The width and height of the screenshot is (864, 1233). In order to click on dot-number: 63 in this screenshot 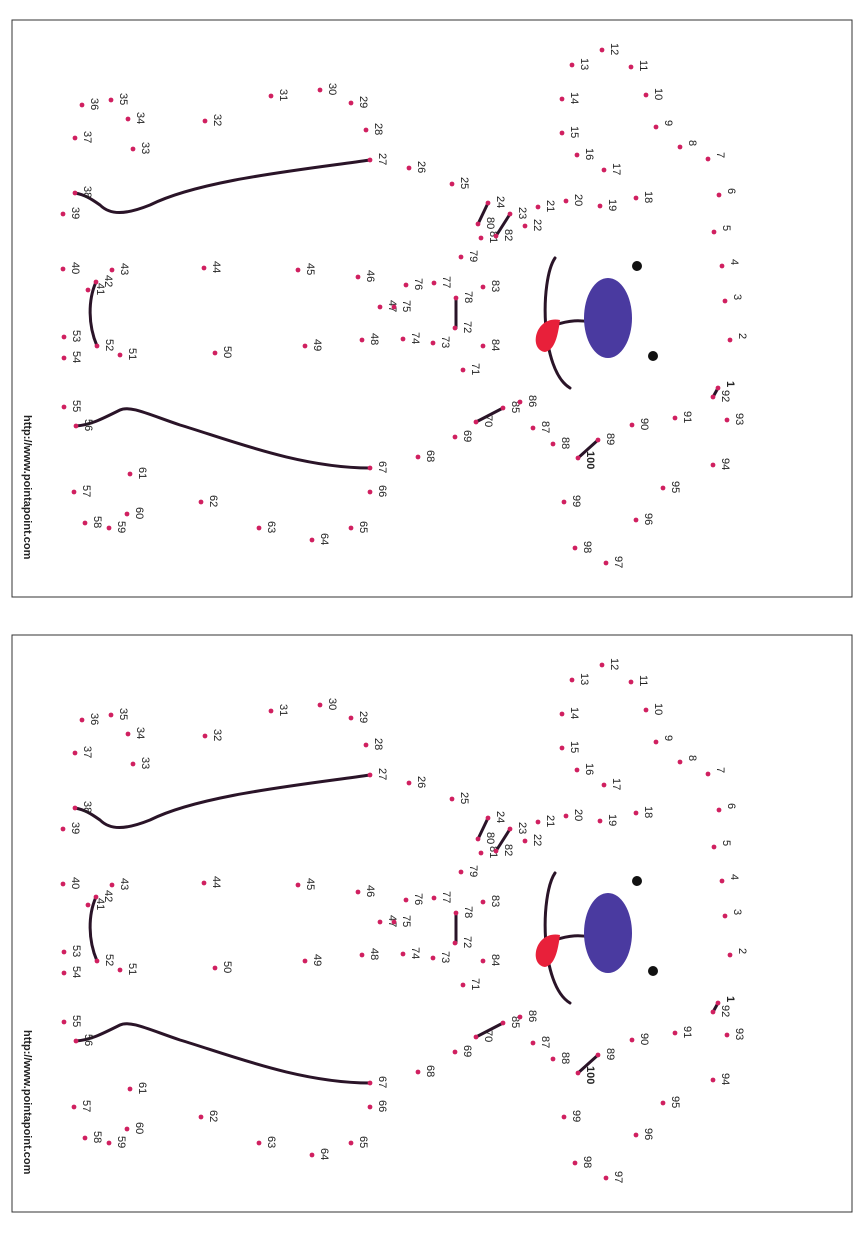, I will do `click(271, 527)`.